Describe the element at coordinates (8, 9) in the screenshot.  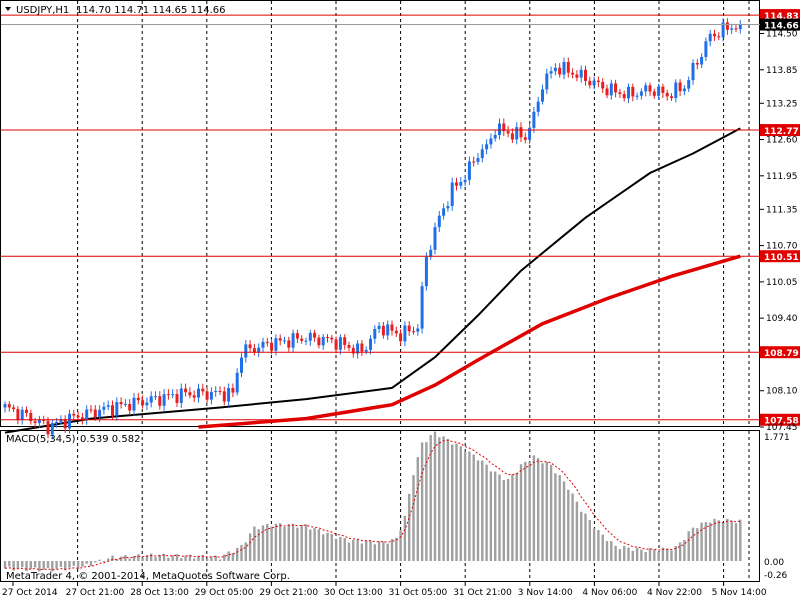
I see `dropdown-triangle-icon` at that location.